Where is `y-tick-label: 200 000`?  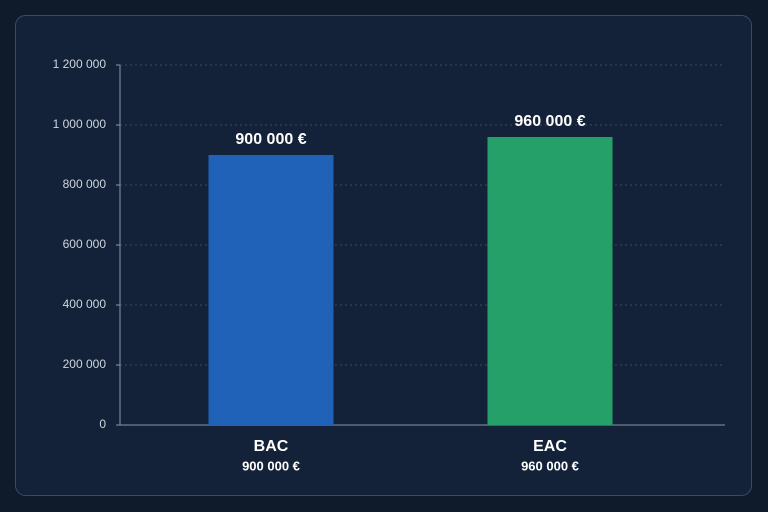
y-tick-label: 200 000 is located at coordinates (85, 364).